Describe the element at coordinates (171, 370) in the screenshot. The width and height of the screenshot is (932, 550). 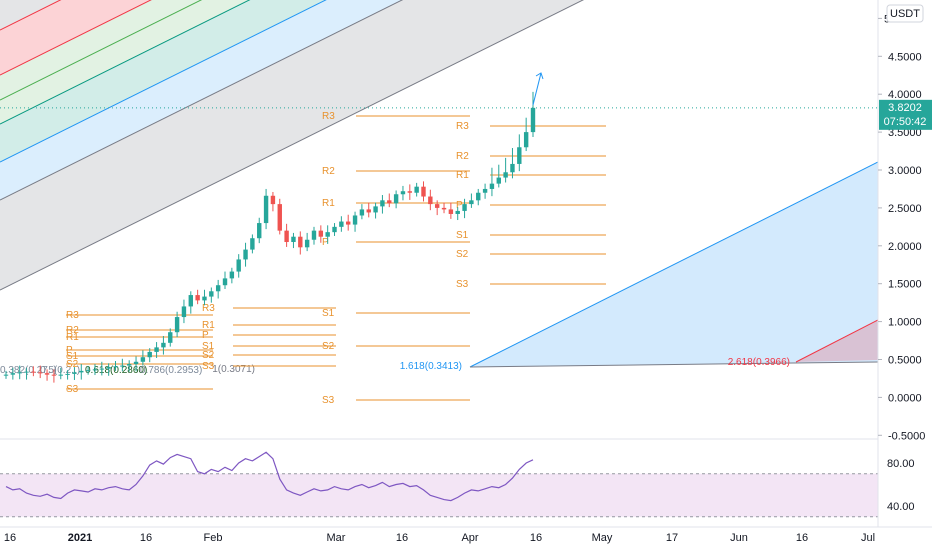
I see `fib-level-label-faded: 0.786(0.2953)` at that location.